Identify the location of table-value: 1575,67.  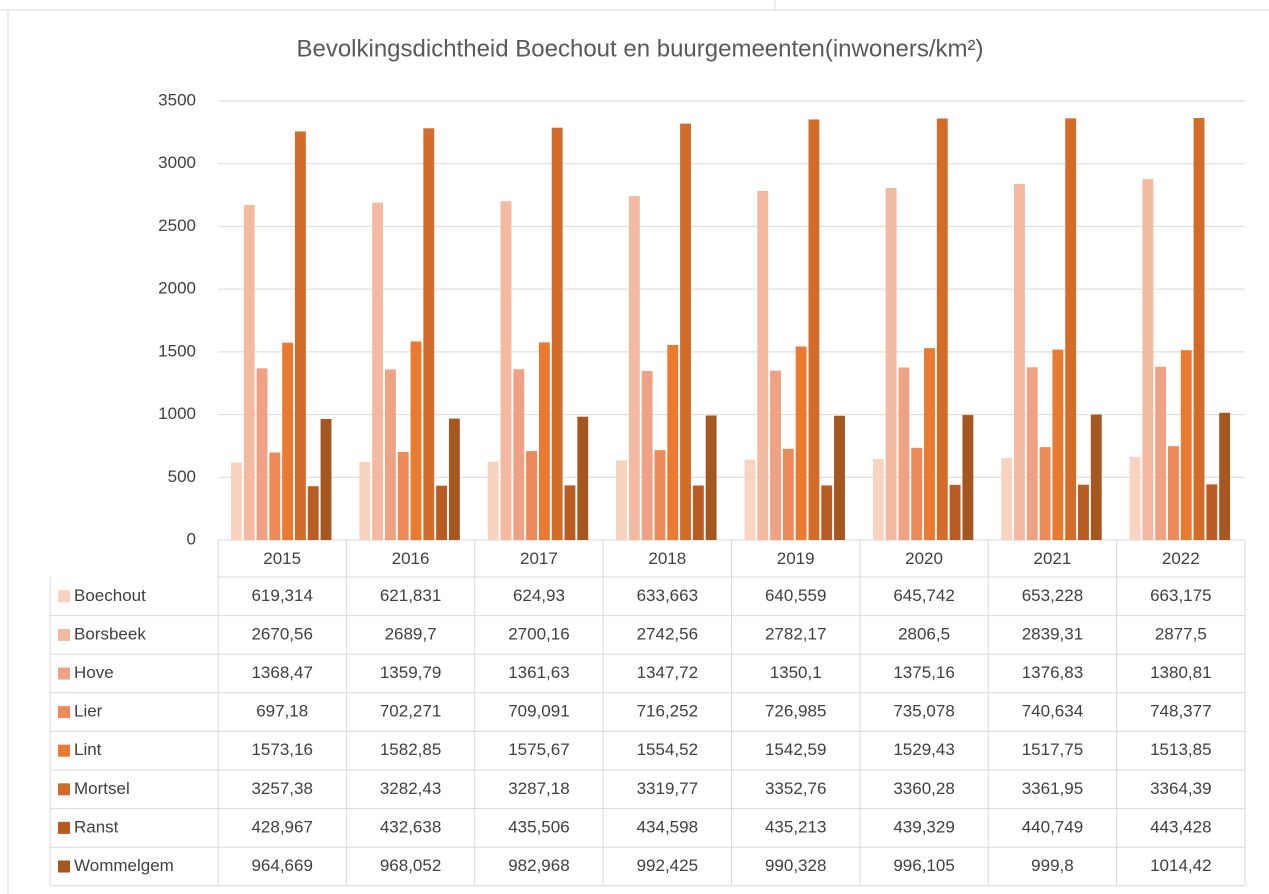
(538, 749).